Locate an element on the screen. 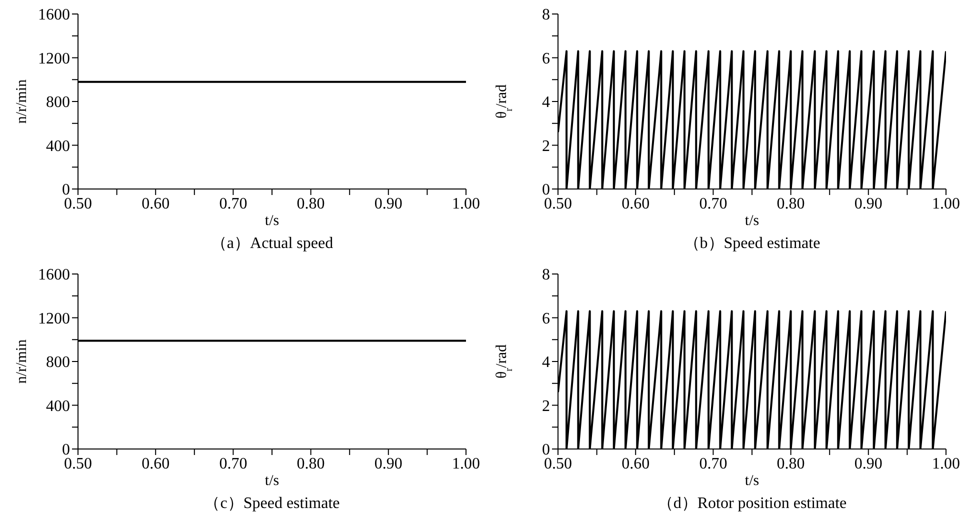  text: （a）Actual speed is located at coordinates (272, 244).